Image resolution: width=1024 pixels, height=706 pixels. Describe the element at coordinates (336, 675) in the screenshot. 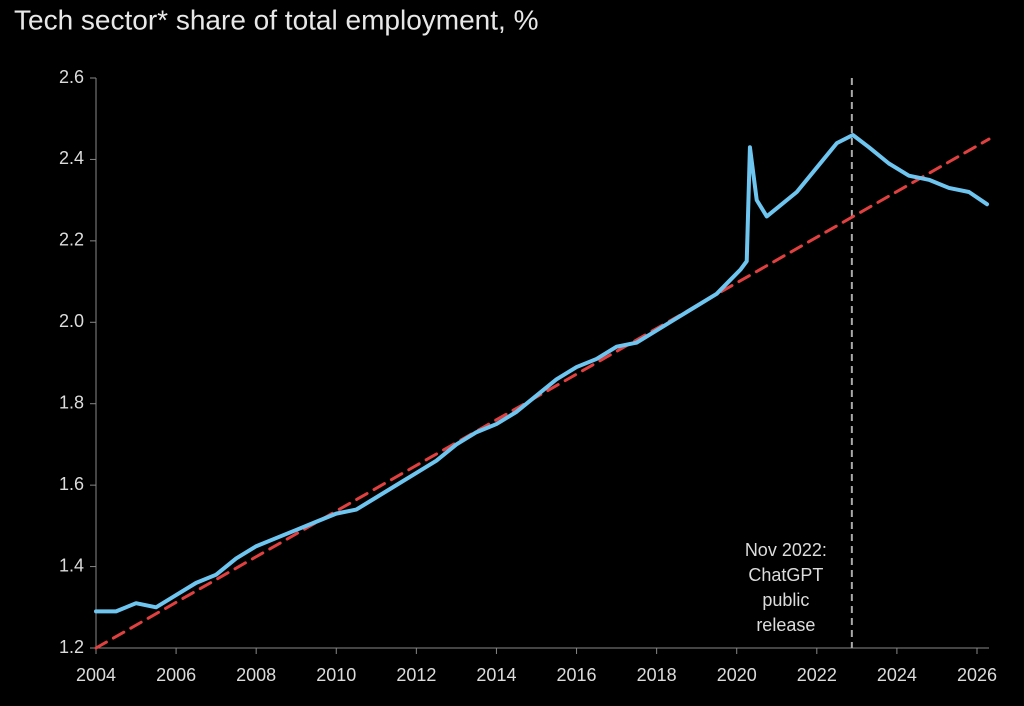

I see `x-tick-label: 2010` at that location.